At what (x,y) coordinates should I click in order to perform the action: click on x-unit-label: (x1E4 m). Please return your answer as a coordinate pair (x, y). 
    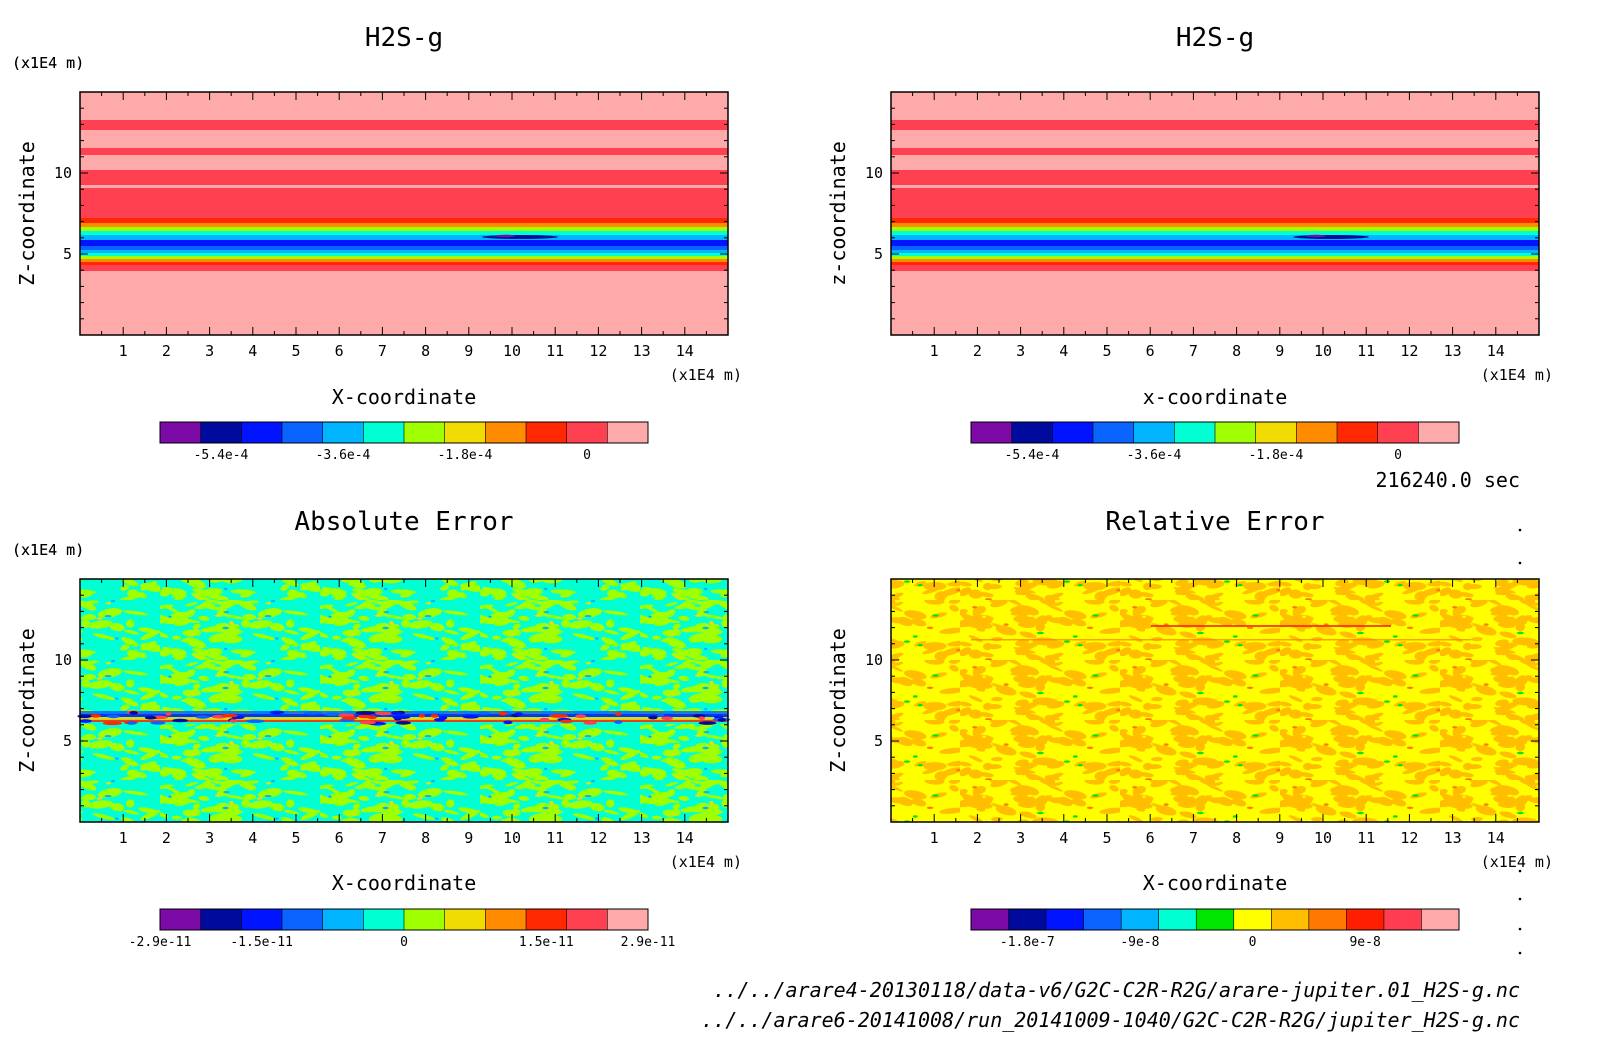
    Looking at the image, I should click on (1517, 862).